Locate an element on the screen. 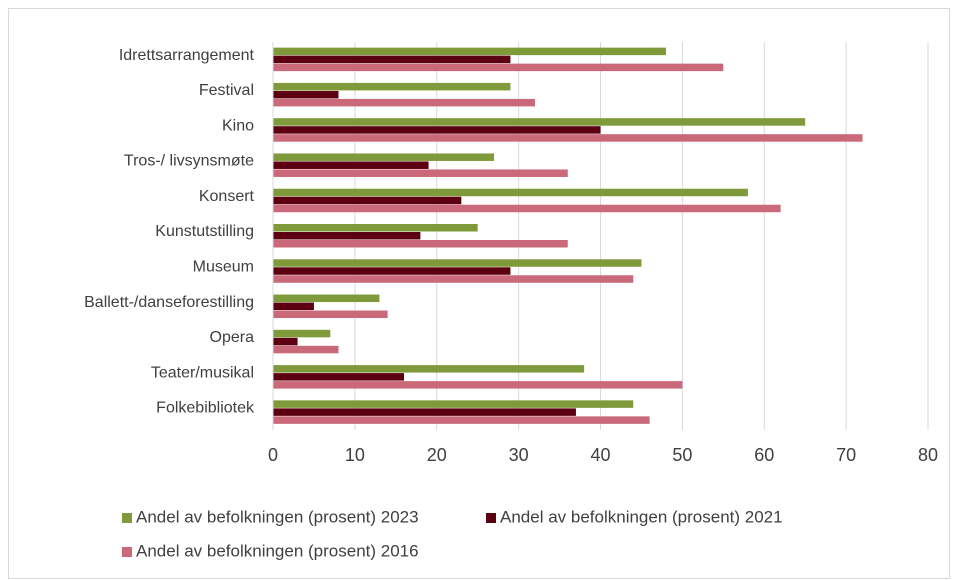 This screenshot has width=959, height=580. y-tick-label: Kino is located at coordinates (238, 125).